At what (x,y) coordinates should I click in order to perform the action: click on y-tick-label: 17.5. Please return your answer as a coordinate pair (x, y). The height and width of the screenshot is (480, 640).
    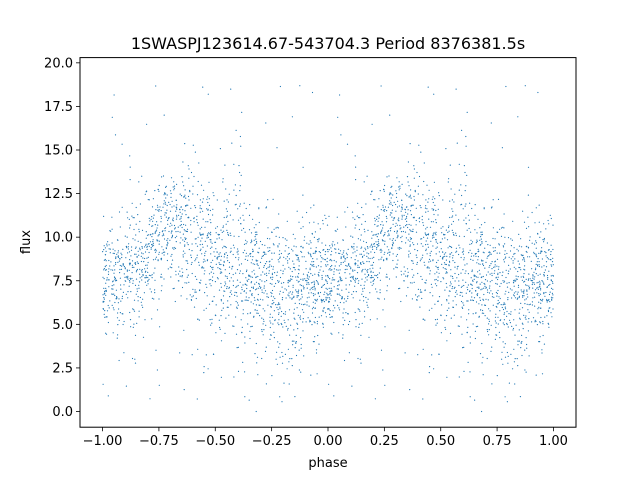
    Looking at the image, I should click on (58, 107).